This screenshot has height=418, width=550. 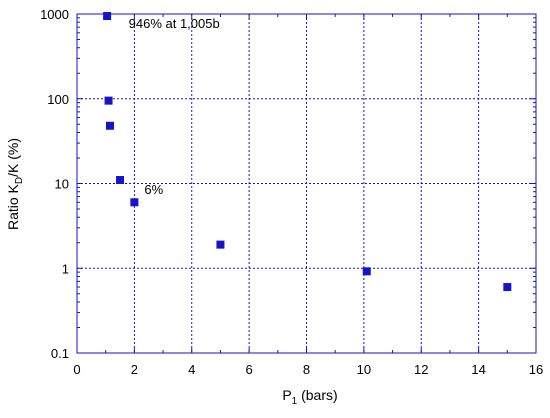 I want to click on x-tick-label: 12, so click(x=421, y=369).